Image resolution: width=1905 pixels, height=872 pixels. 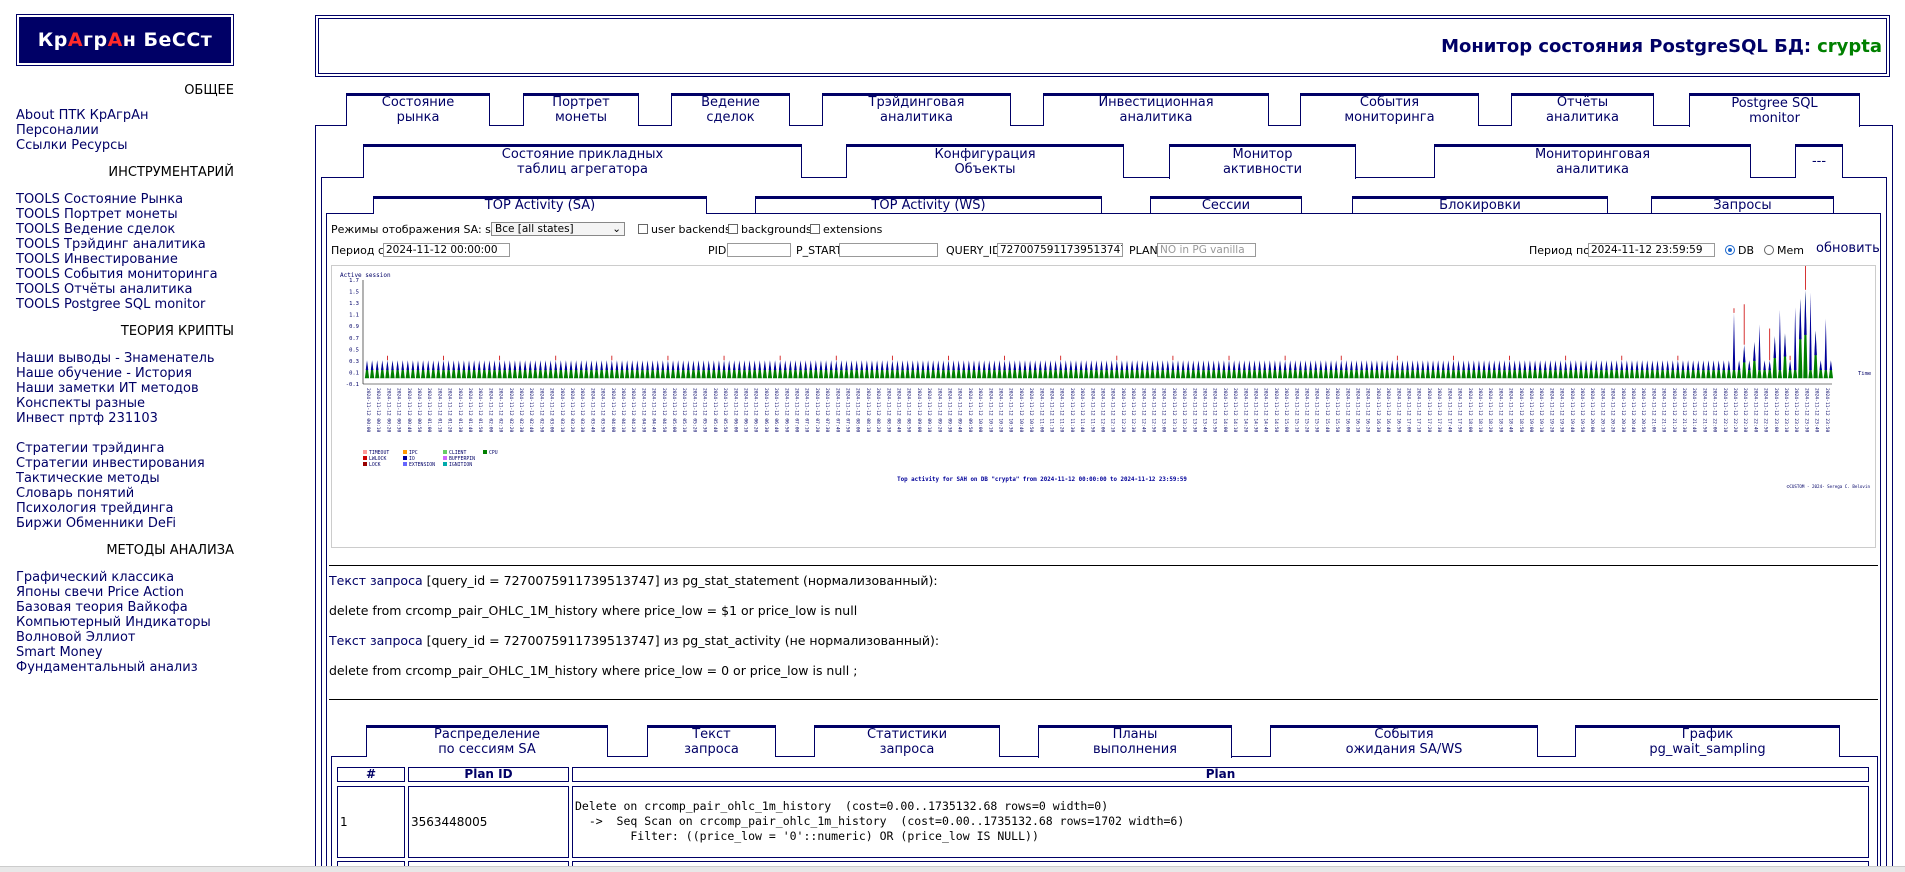 What do you see at coordinates (558, 229) in the screenshot?
I see `state-select: Все [all states] ⌄` at bounding box center [558, 229].